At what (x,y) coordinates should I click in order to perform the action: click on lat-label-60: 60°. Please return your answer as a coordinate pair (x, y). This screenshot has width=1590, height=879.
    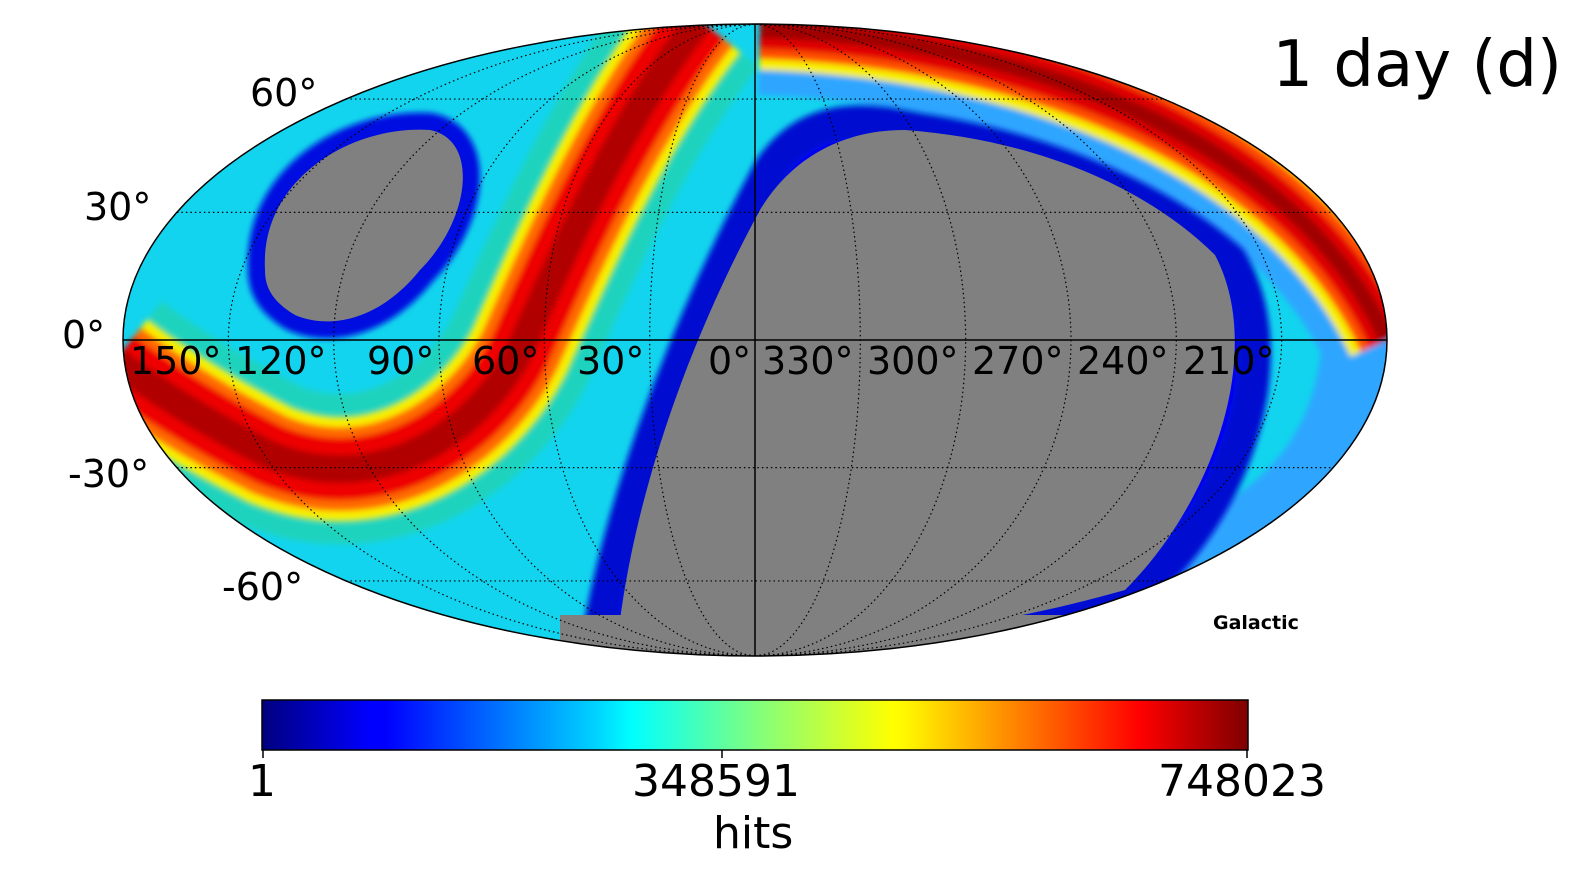
    Looking at the image, I should click on (284, 93).